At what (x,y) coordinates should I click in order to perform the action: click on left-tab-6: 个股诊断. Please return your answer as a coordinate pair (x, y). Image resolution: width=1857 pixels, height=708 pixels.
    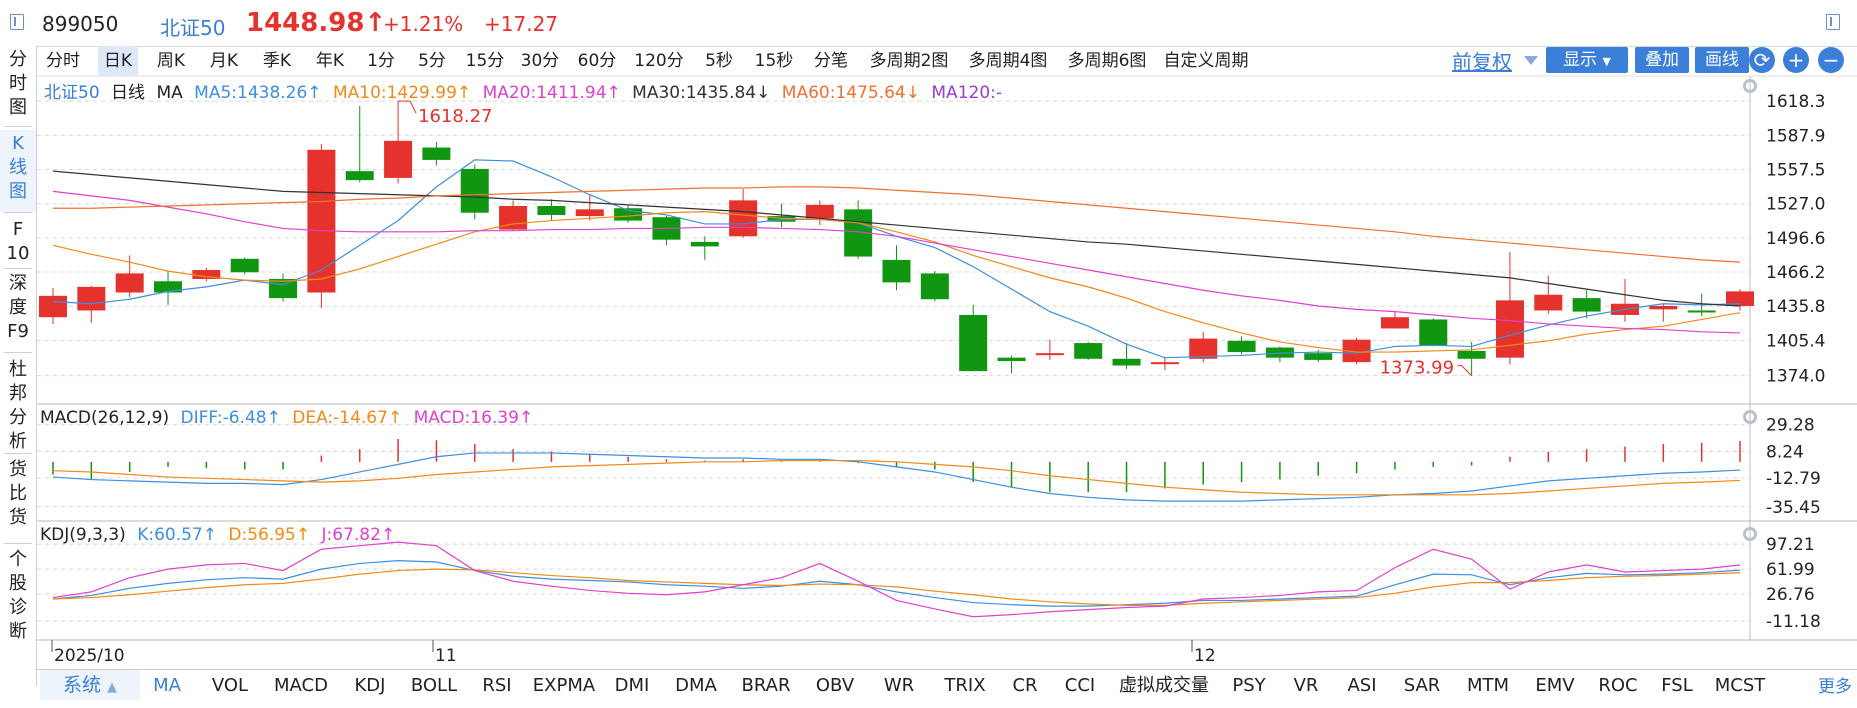
    Looking at the image, I should click on (18, 595).